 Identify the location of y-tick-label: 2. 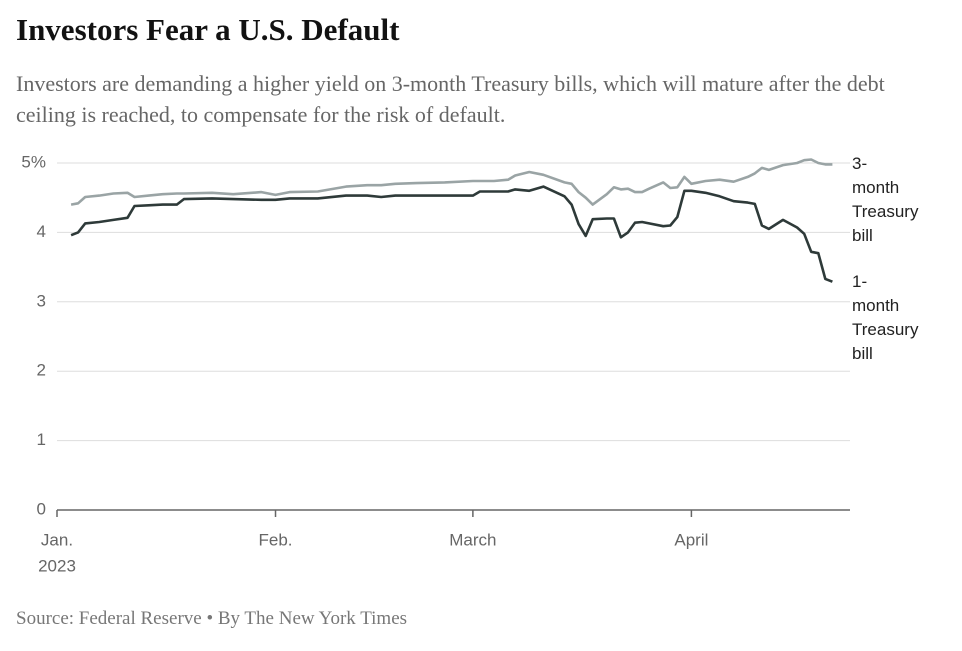
(41, 370).